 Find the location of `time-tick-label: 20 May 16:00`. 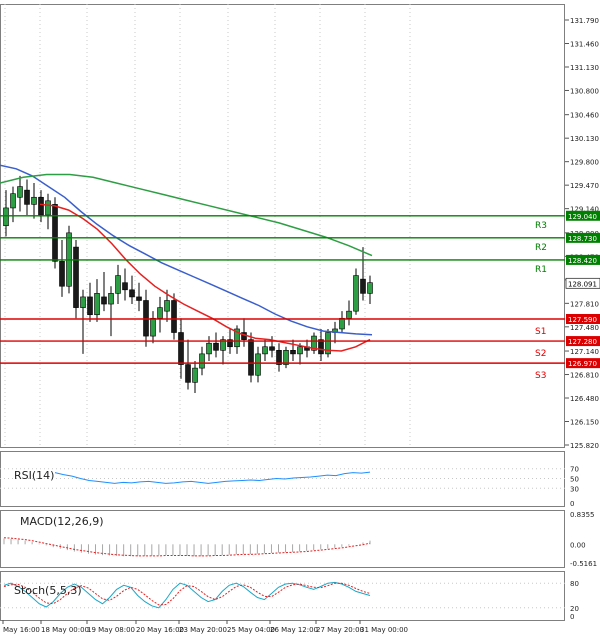

time-tick-label: 20 May 16:00 is located at coordinates (160, 630).